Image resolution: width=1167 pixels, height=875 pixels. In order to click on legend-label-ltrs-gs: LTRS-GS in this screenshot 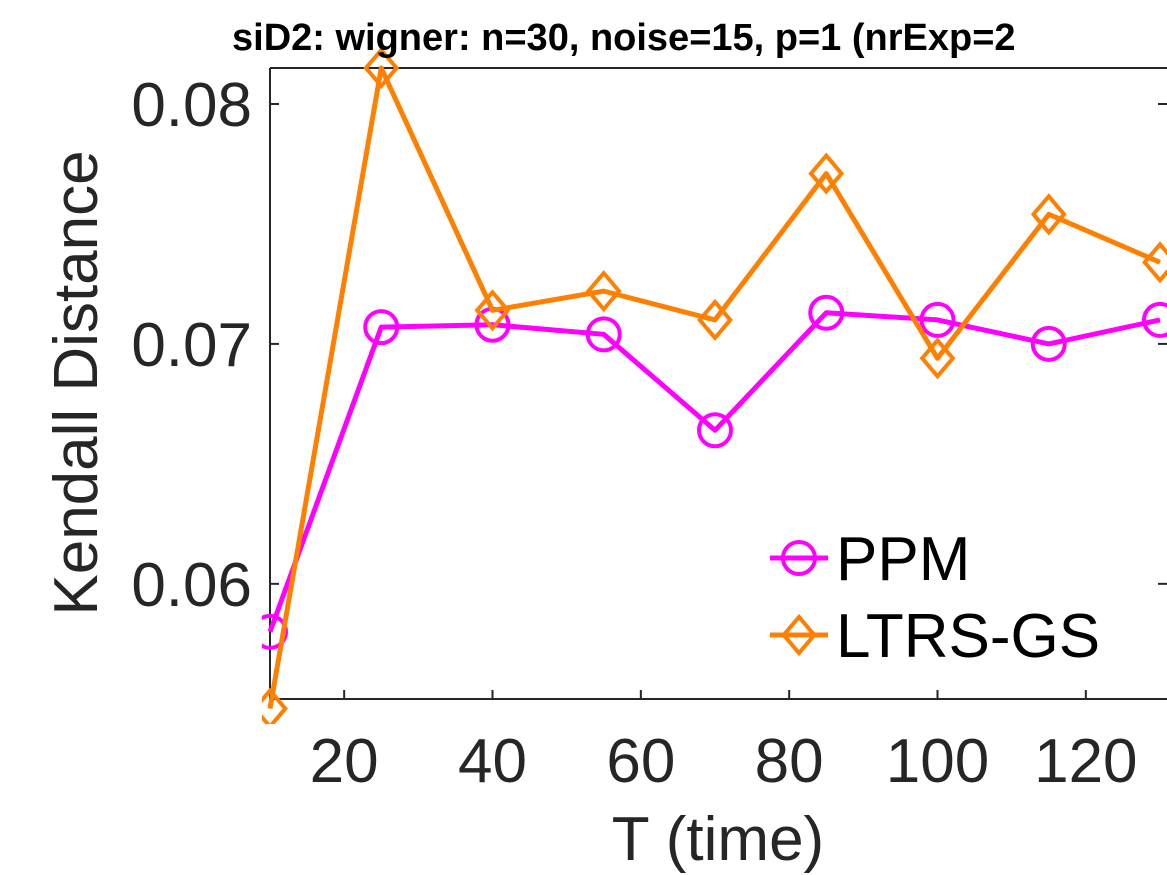, I will do `click(968, 636)`.